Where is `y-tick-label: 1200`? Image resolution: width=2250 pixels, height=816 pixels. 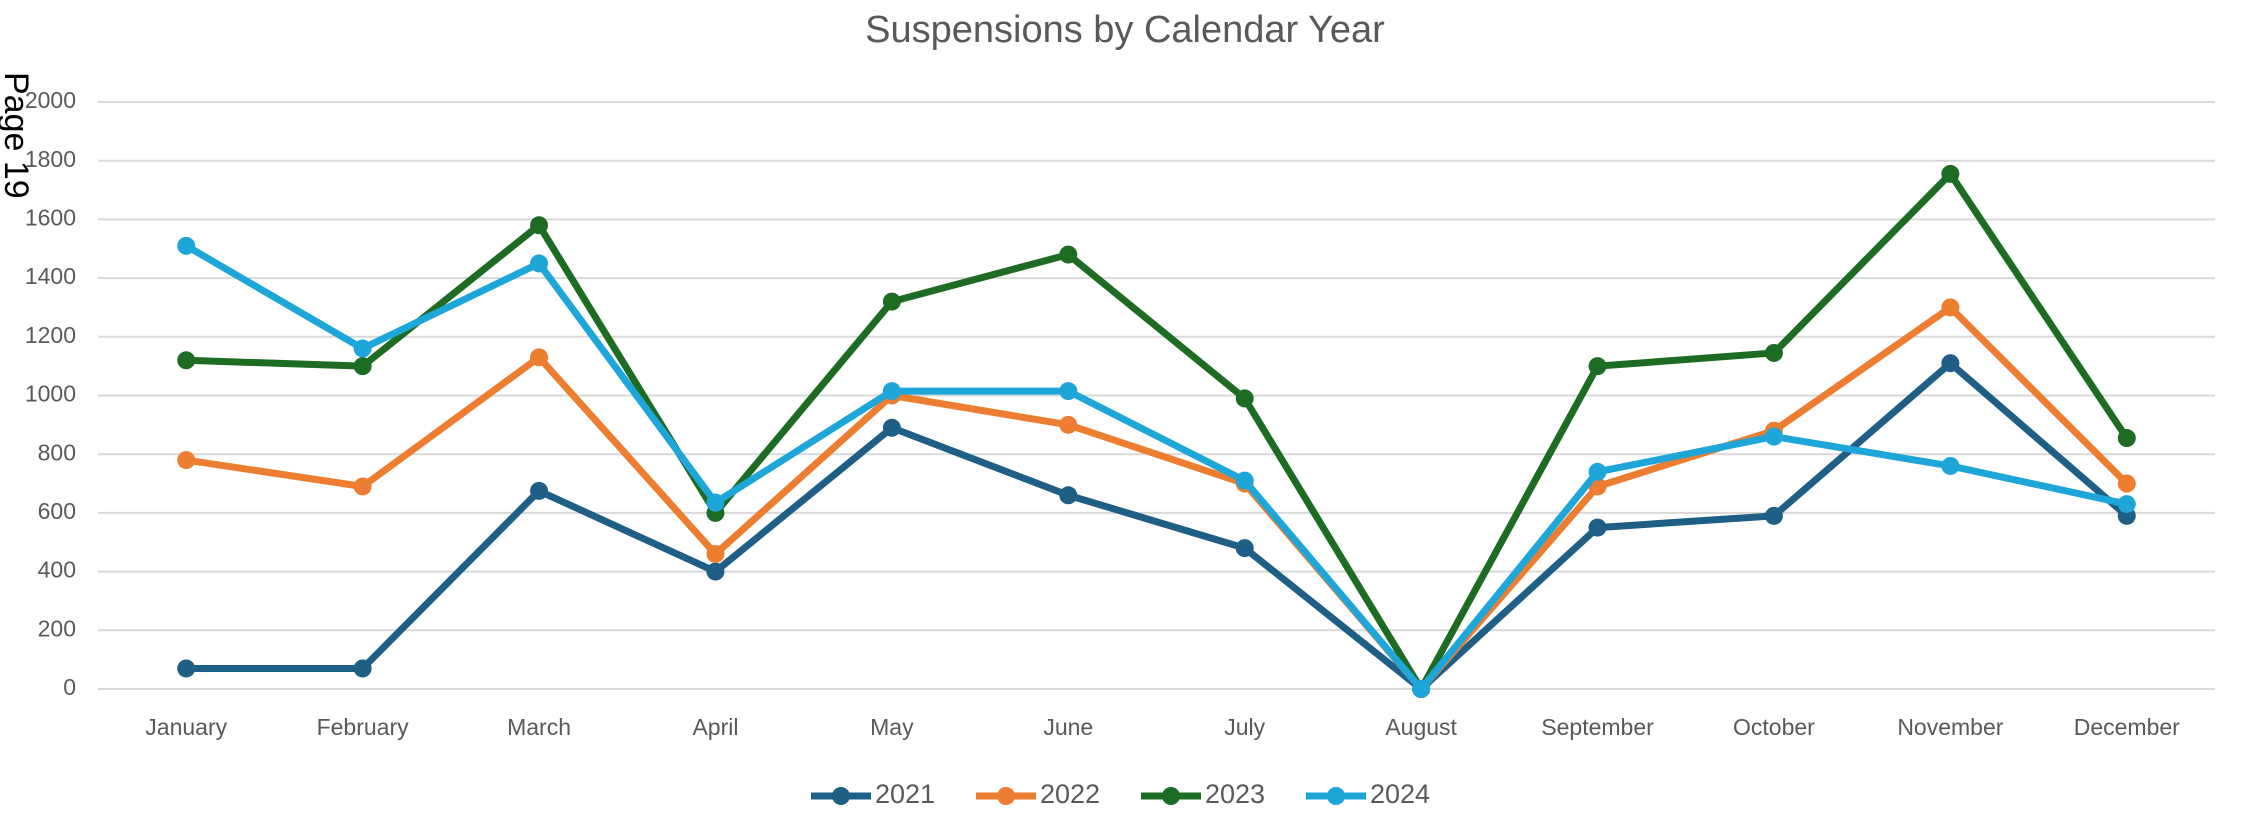
y-tick-label: 1200 is located at coordinates (50, 335).